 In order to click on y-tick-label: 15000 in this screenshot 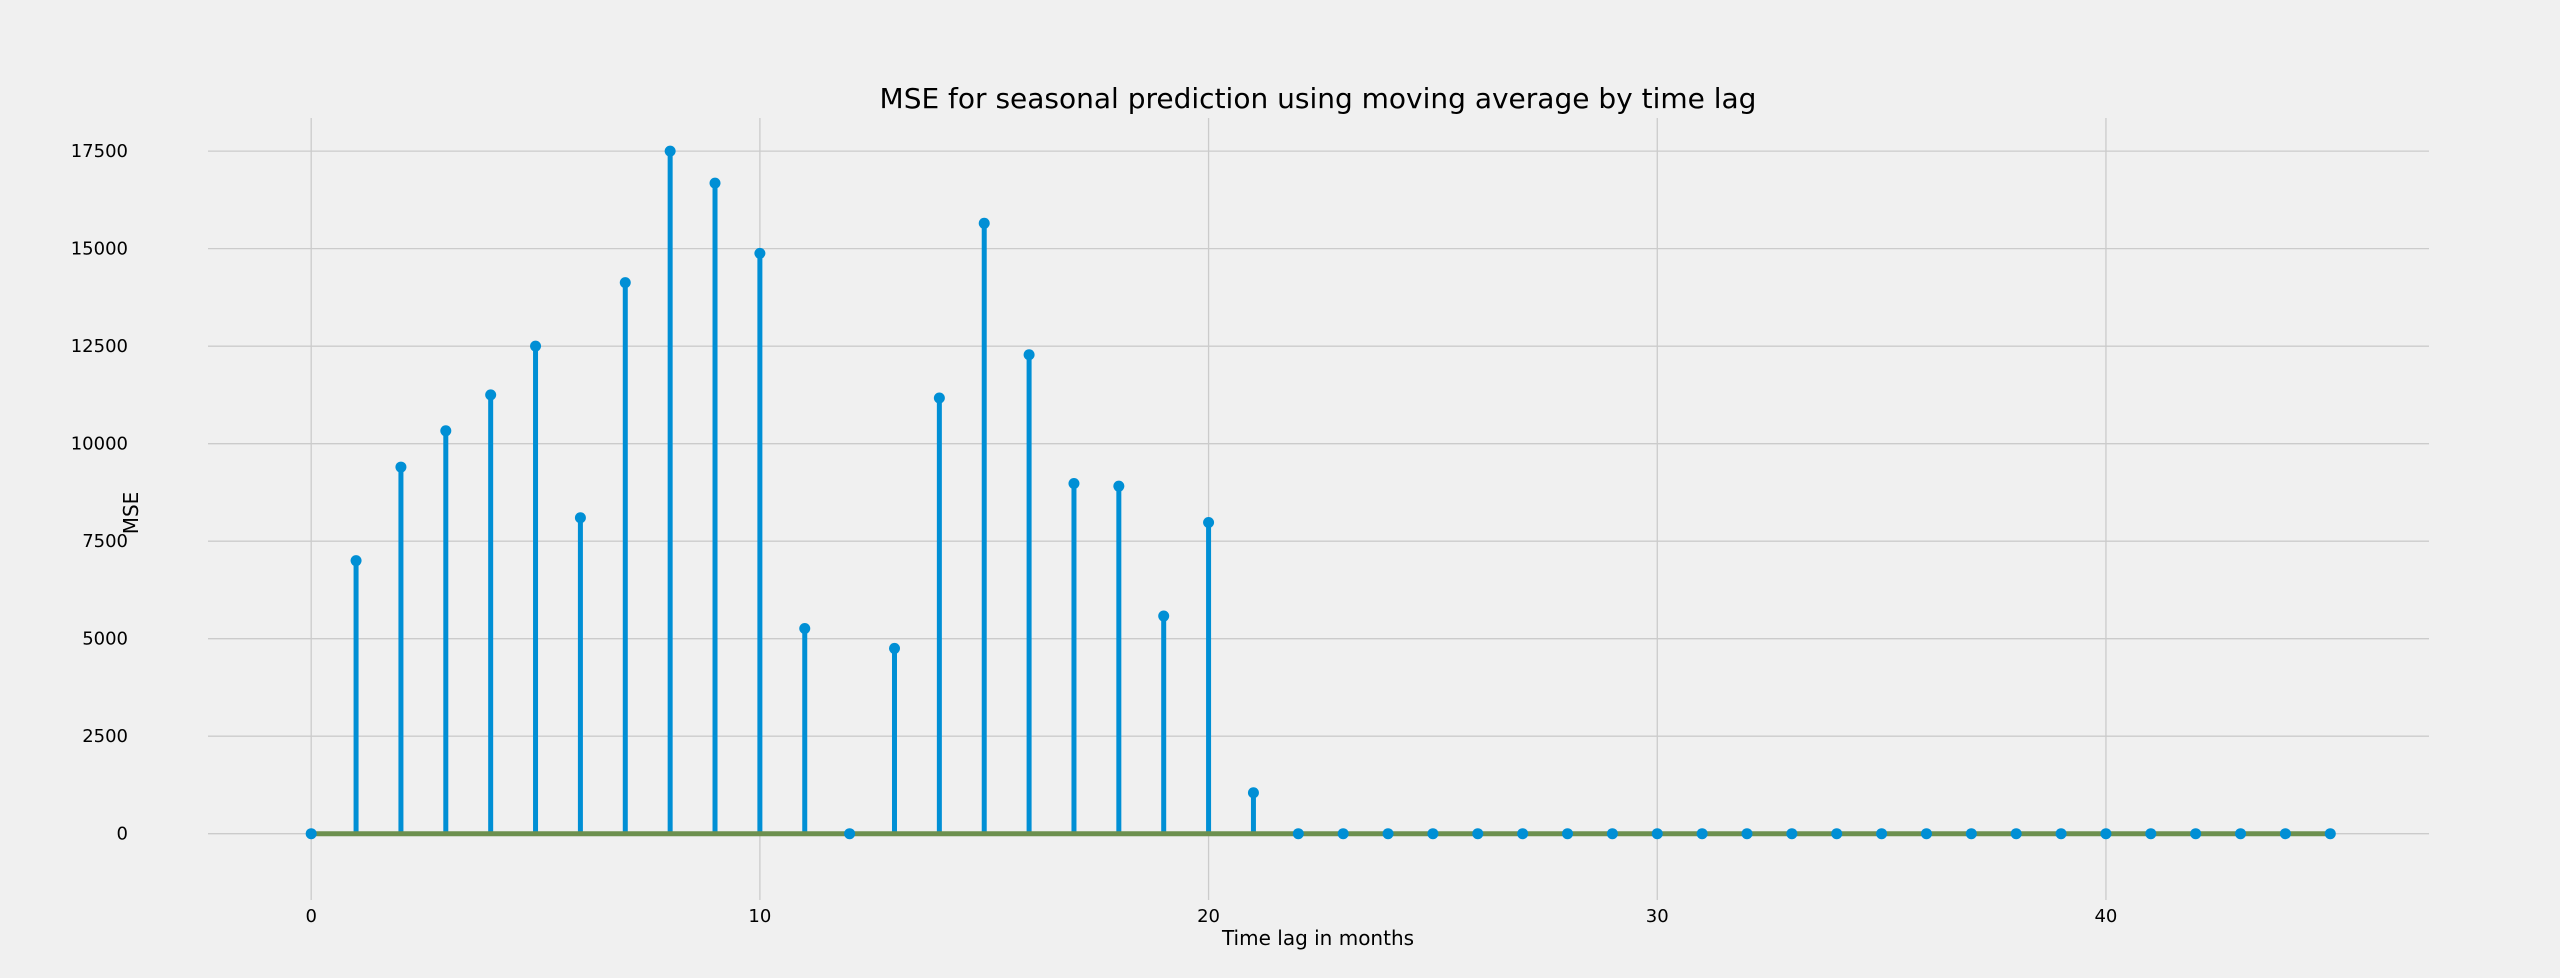, I will do `click(99, 249)`.